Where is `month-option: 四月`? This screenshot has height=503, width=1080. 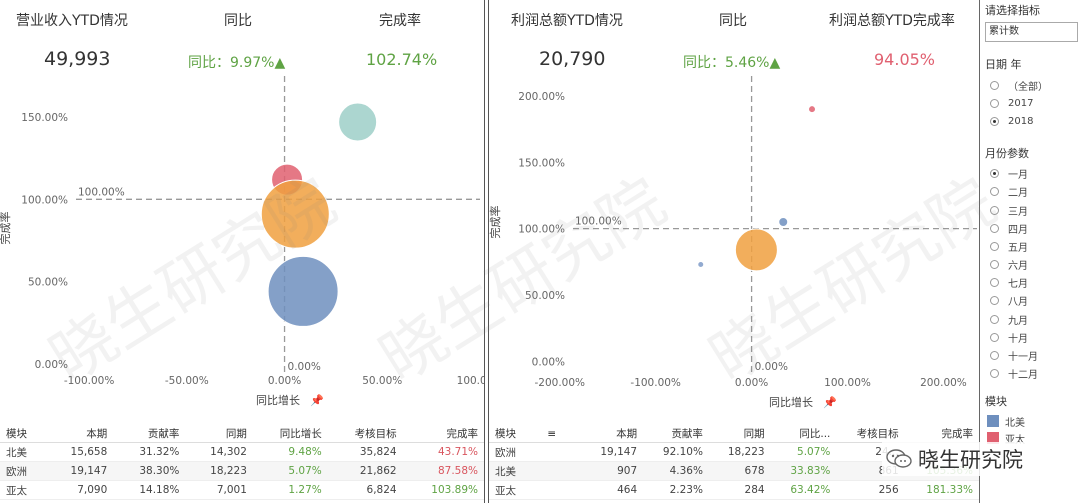
month-option: 四月 is located at coordinates (1035, 228).